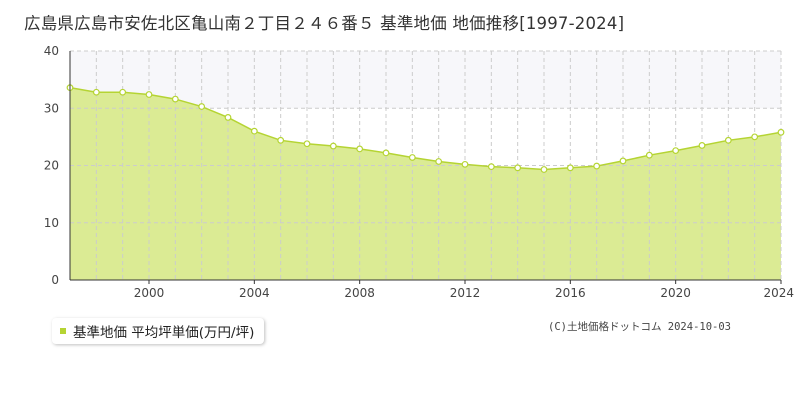 This screenshot has width=800, height=400. Describe the element at coordinates (254, 293) in the screenshot. I see `x-tick-label: 2004` at that location.